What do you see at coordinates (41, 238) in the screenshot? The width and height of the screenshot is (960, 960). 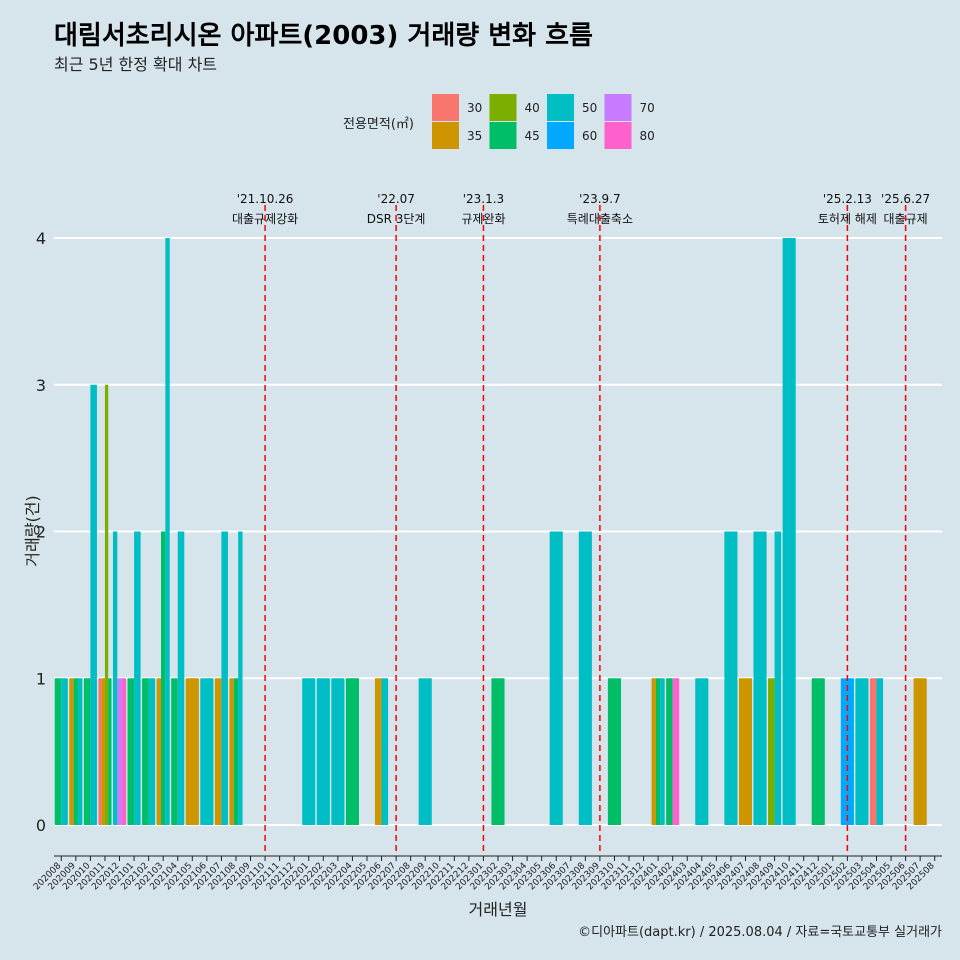 I see `y-tick-4: 4` at bounding box center [41, 238].